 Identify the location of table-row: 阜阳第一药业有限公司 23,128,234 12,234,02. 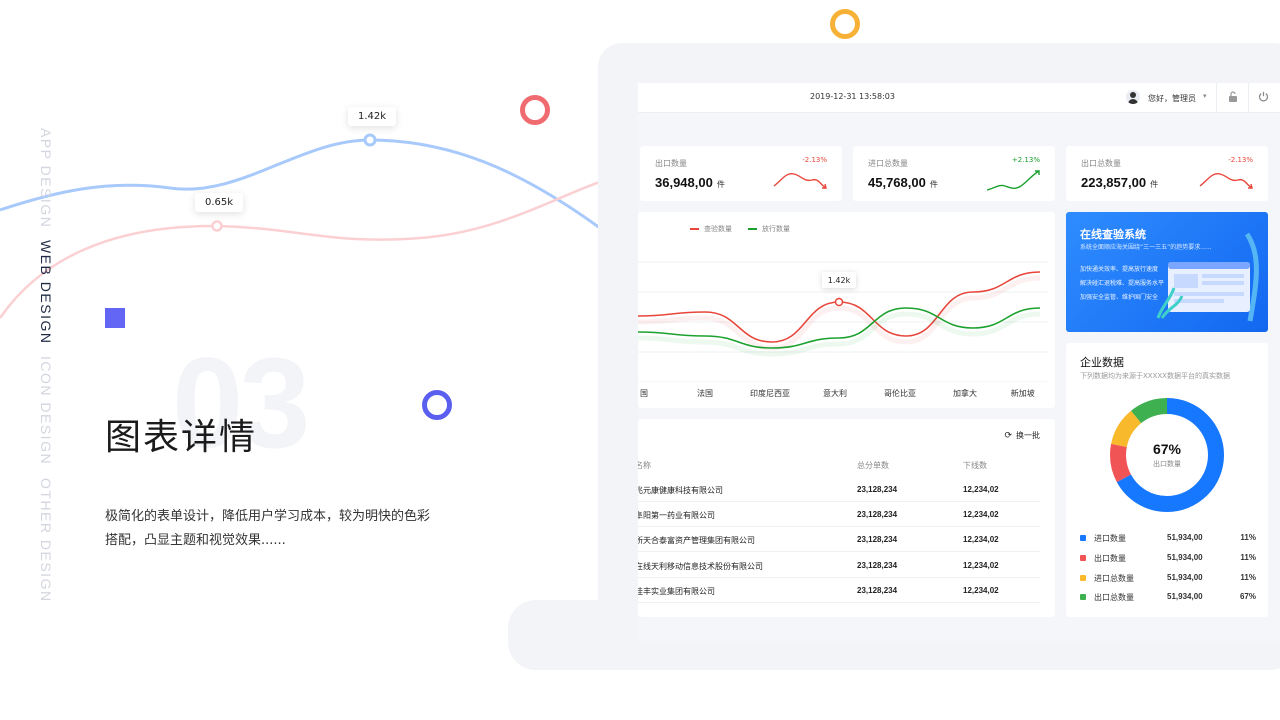
(839, 514).